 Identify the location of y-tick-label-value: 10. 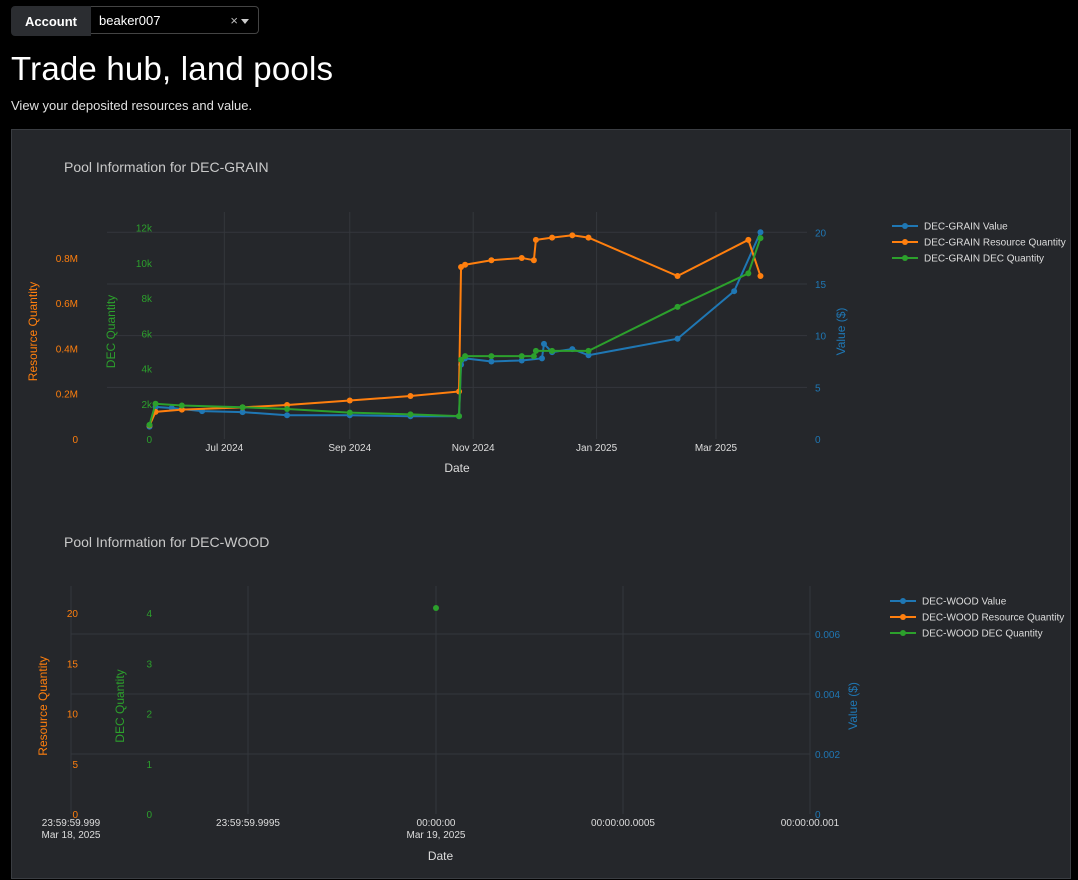
(821, 337).